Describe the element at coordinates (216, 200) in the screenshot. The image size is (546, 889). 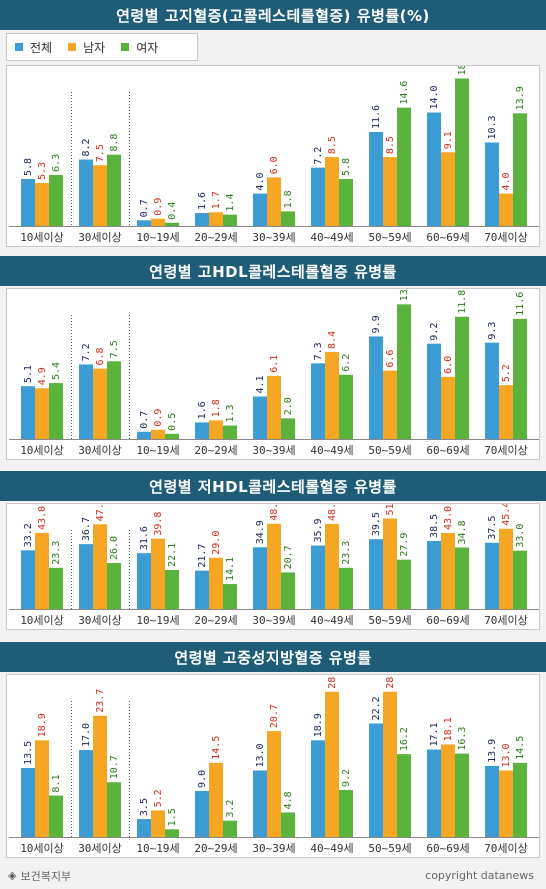
I see `data-label-male: 1.7` at that location.